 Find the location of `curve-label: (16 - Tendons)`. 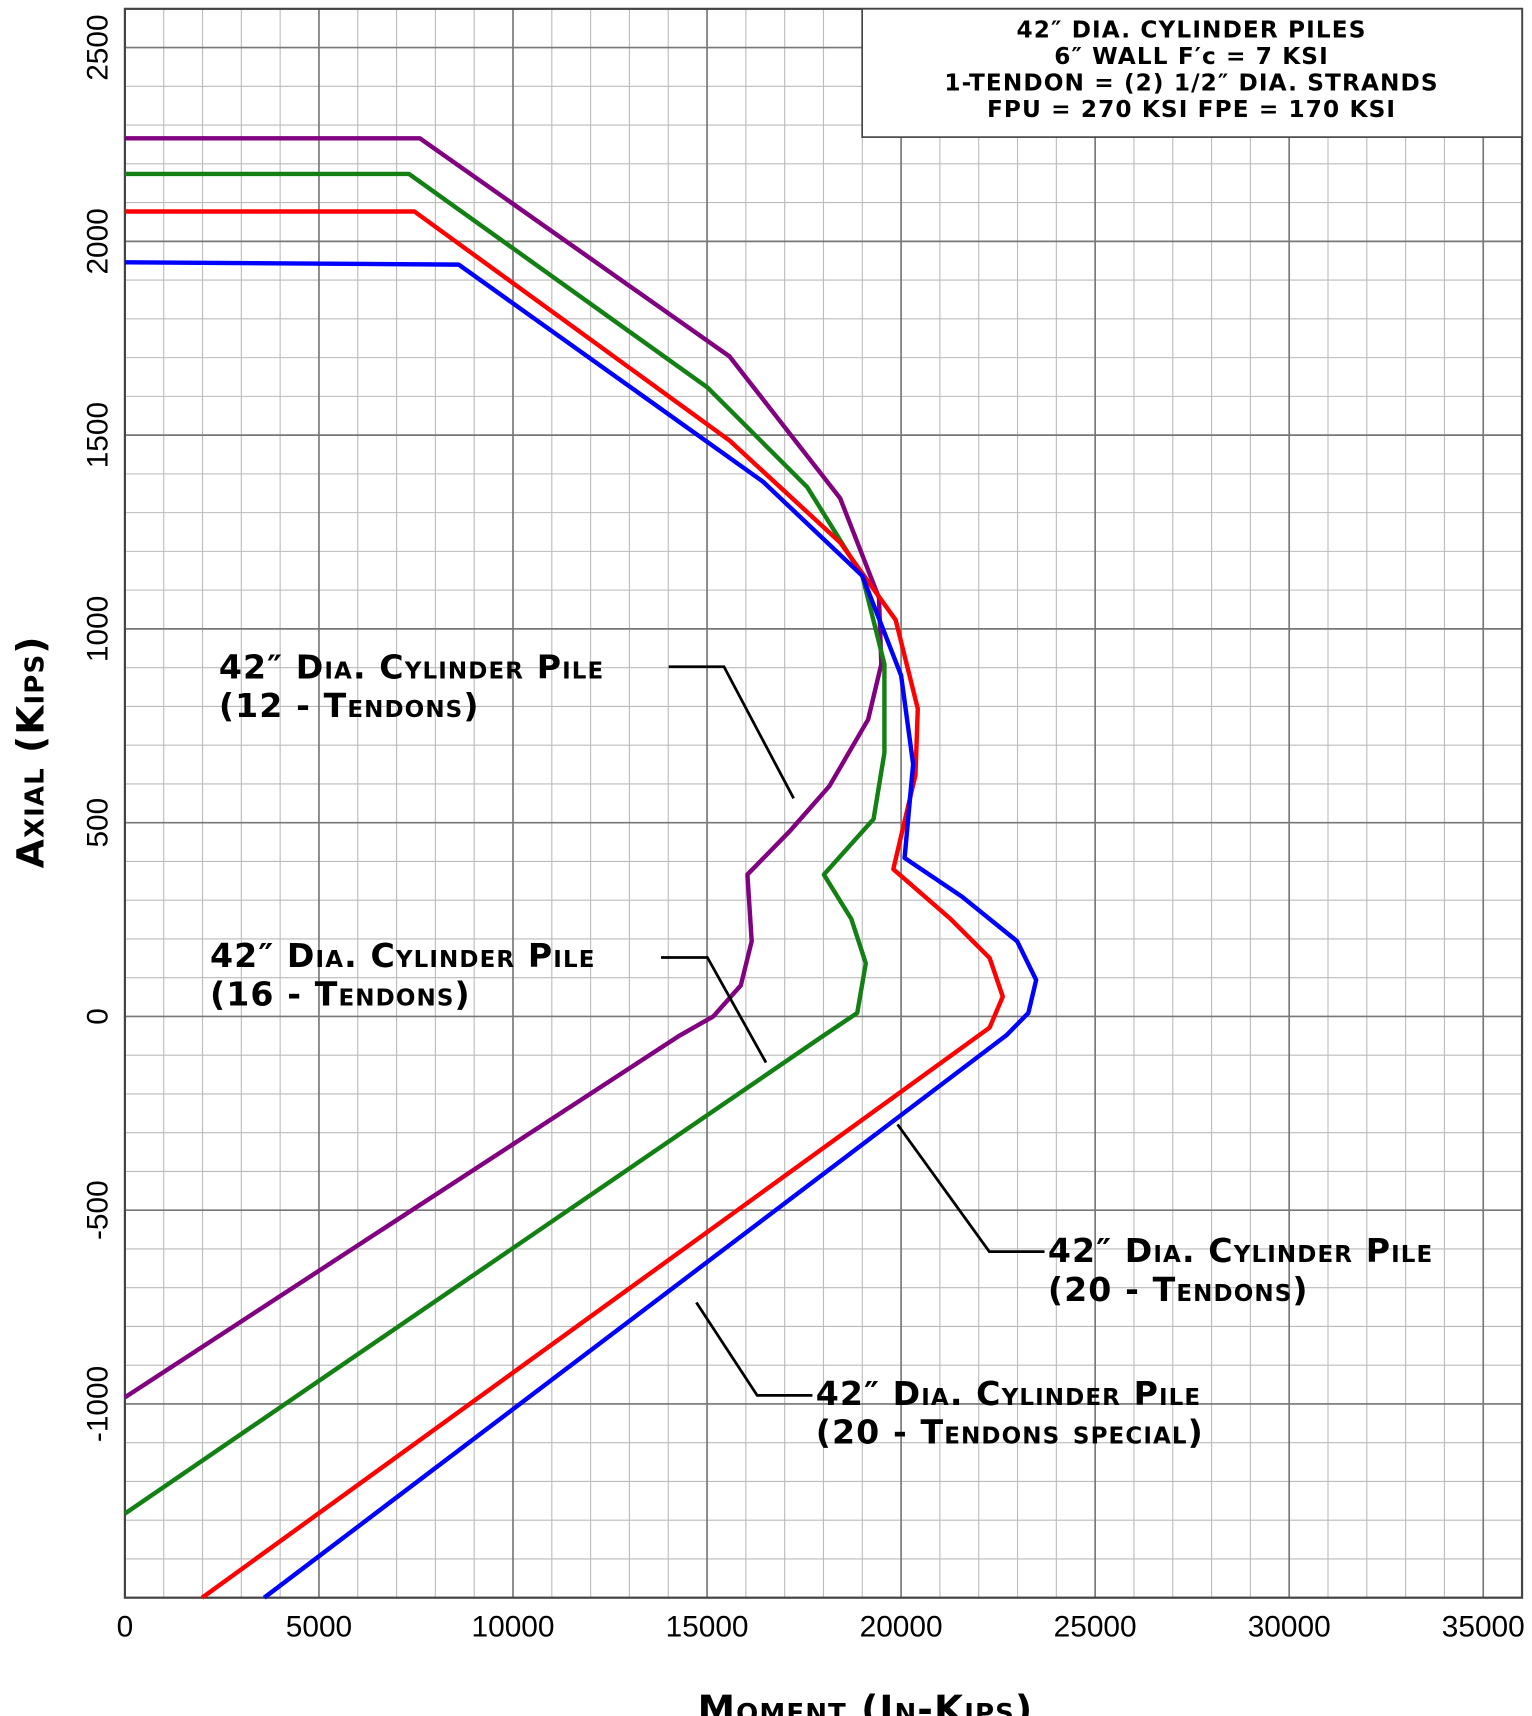

curve-label: (16 - Tendons) is located at coordinates (340, 994).